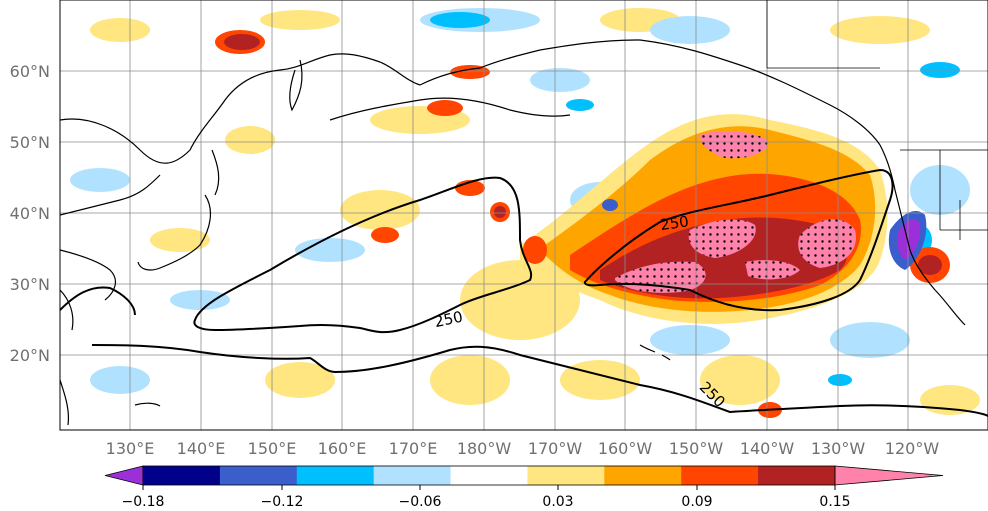 Image resolution: width=988 pixels, height=511 pixels. I want to click on borders, so click(877, 120).